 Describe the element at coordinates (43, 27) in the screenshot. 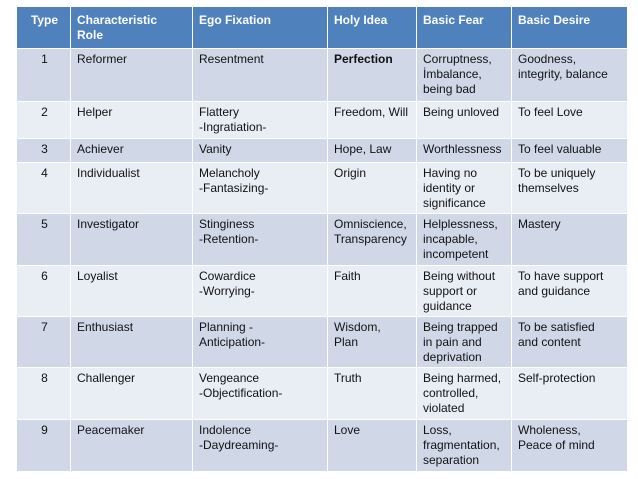

I see `header-type: Type` at that location.